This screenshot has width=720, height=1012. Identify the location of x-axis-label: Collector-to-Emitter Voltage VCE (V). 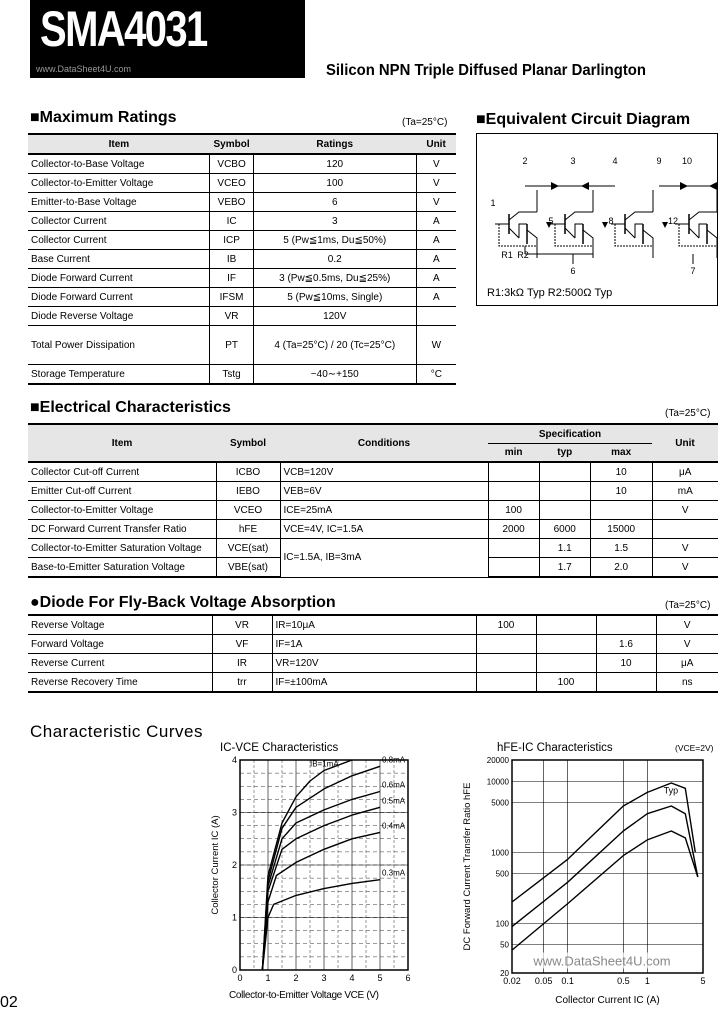
(304, 995).